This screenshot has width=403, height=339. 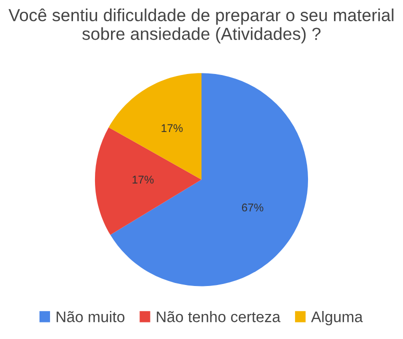 I want to click on legend-label: Alguma, so click(x=337, y=318).